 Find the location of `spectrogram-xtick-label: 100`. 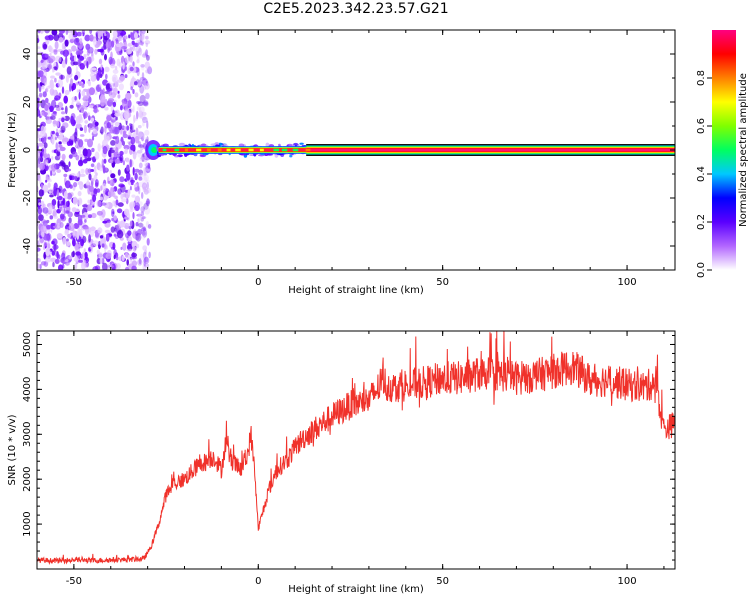

spectrogram-xtick-label: 100 is located at coordinates (627, 282).